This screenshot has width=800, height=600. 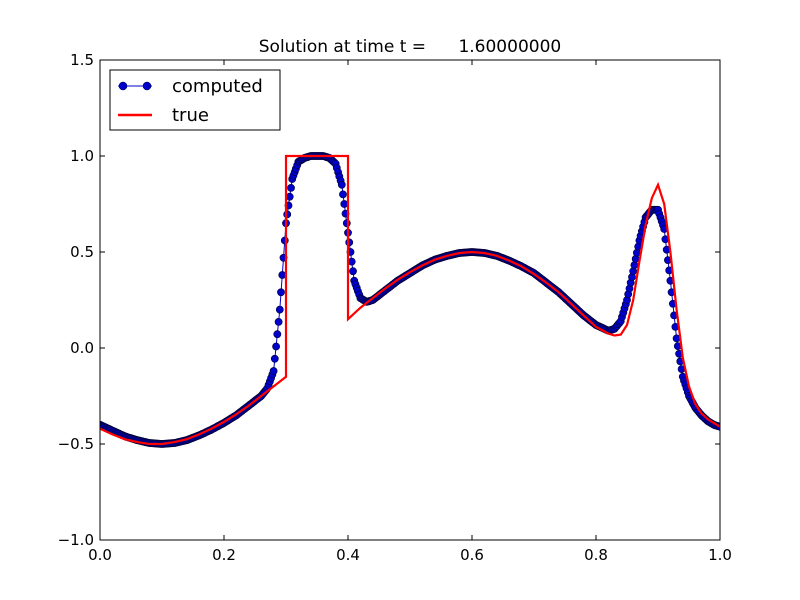 What do you see at coordinates (82, 348) in the screenshot?
I see `y-tick-label: 0.0` at bounding box center [82, 348].